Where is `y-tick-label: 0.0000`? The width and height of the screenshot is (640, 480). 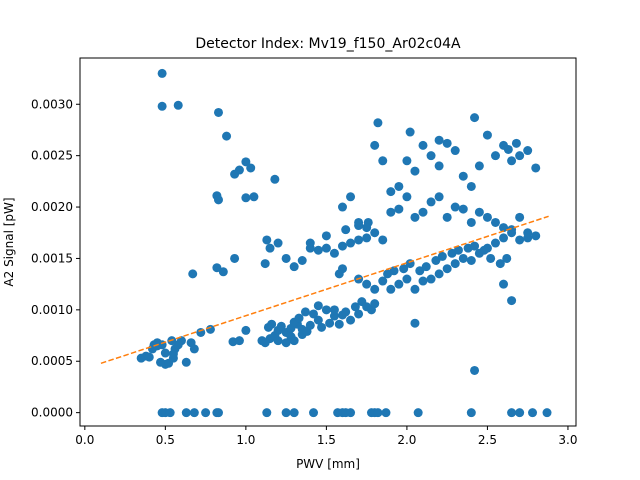
y-tick-label: 0.0000 is located at coordinates (52, 413).